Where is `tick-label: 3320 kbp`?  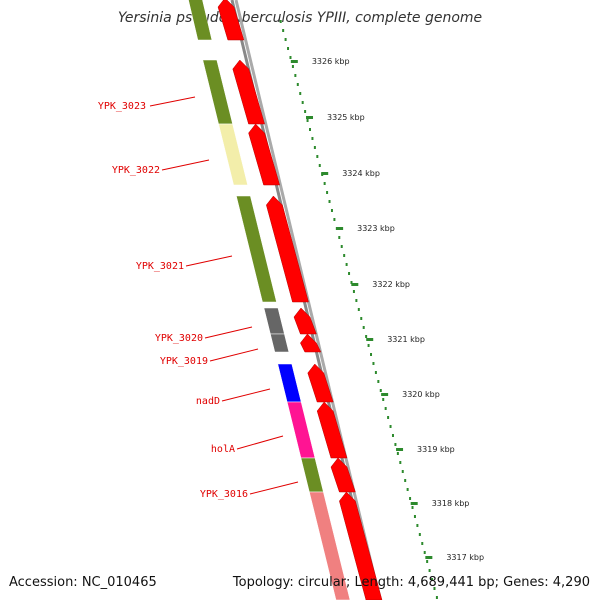
tick-label: 3320 kbp is located at coordinates (421, 394).